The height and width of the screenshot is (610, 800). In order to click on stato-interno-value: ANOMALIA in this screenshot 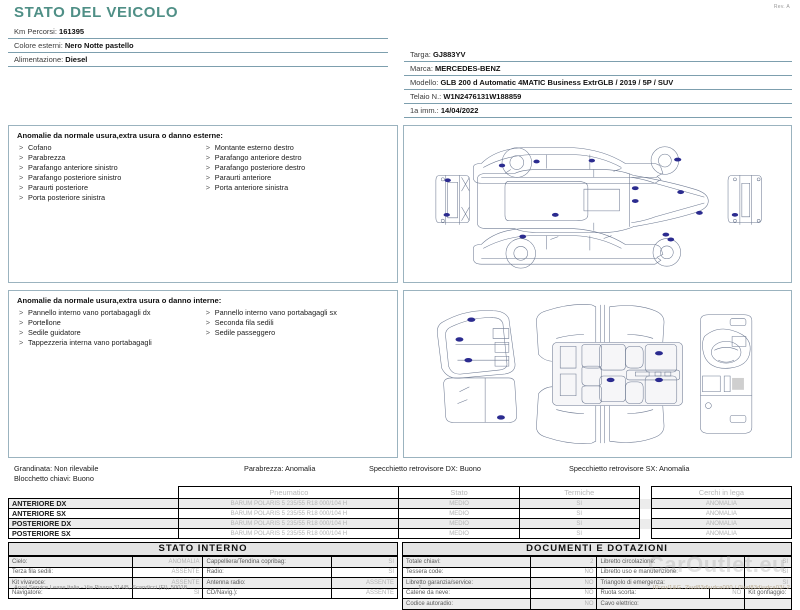, I will do `click(168, 562)`.